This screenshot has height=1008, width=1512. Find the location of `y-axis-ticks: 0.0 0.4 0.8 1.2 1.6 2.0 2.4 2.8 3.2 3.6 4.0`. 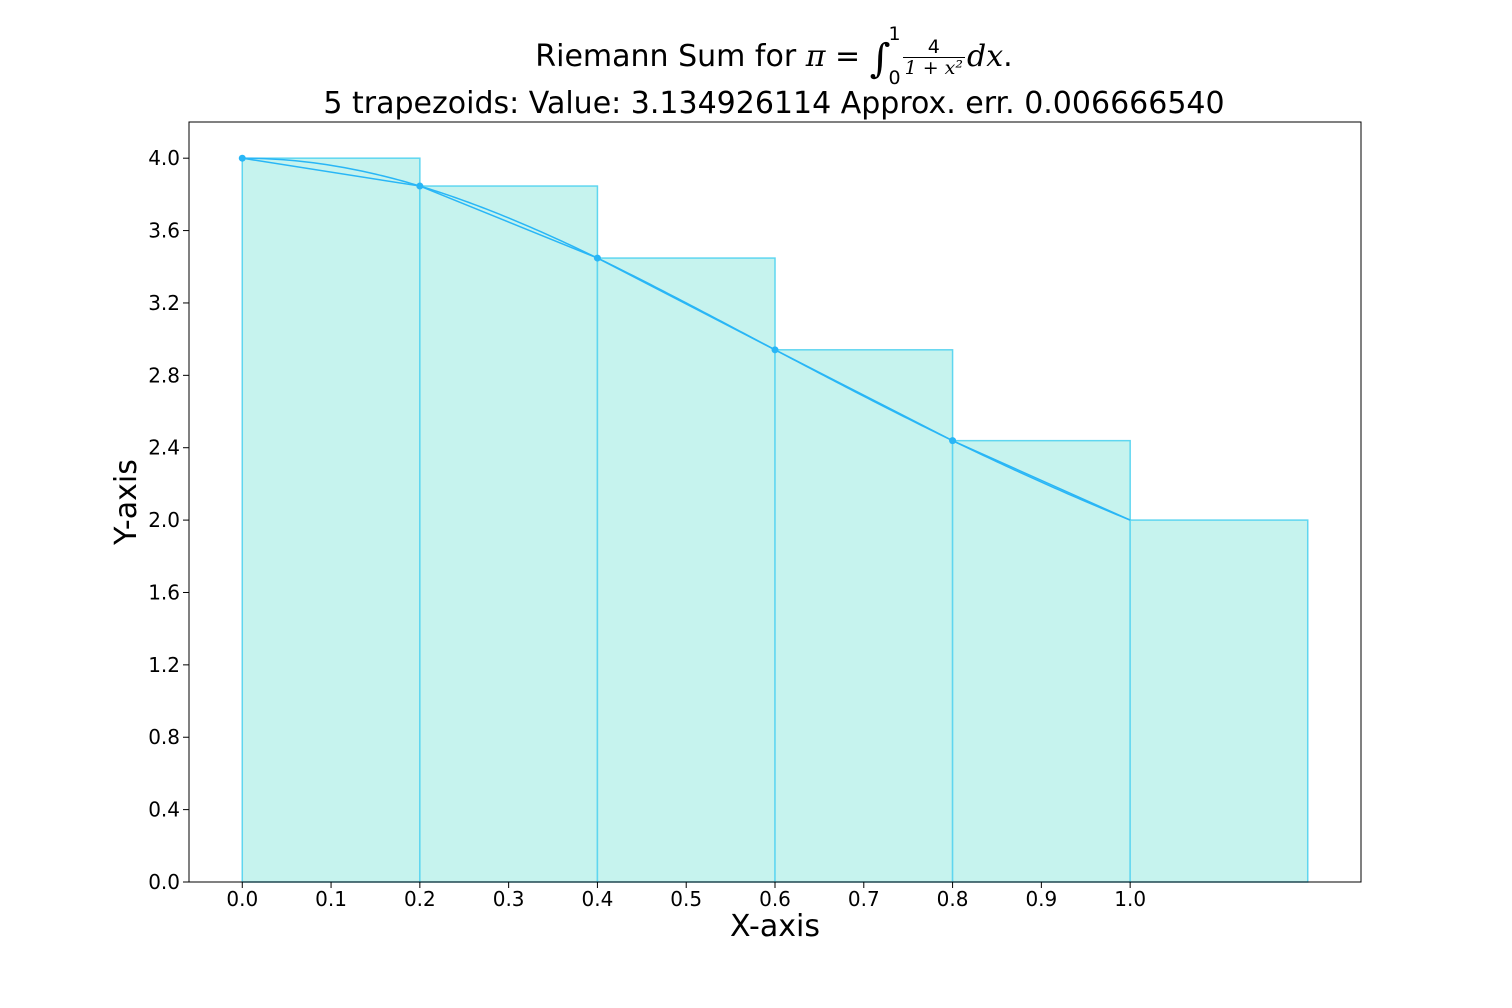

y-axis-ticks: 0.0 0.4 0.8 1.2 1.6 2.0 2.4 2.8 3.2 3.6 4.0 is located at coordinates (168, 520).